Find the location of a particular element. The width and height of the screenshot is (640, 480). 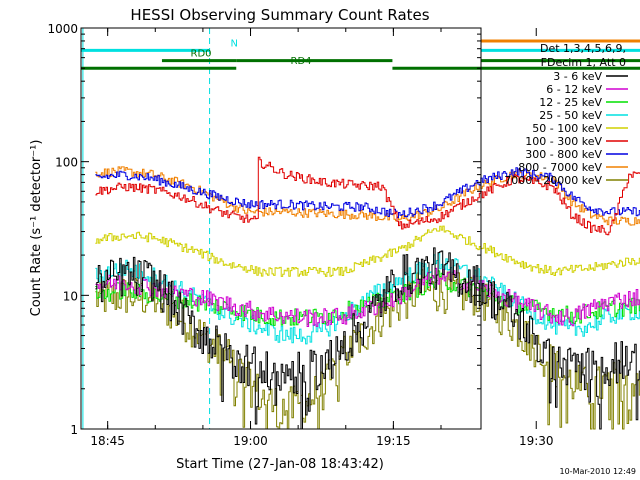

y-tick-label-1: 10 is located at coordinates (70, 296).